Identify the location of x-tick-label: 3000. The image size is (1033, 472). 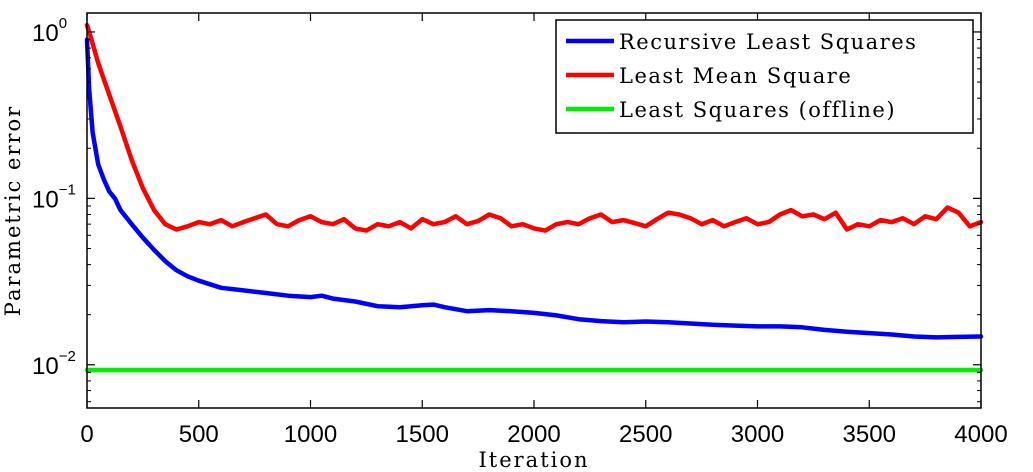
(757, 434).